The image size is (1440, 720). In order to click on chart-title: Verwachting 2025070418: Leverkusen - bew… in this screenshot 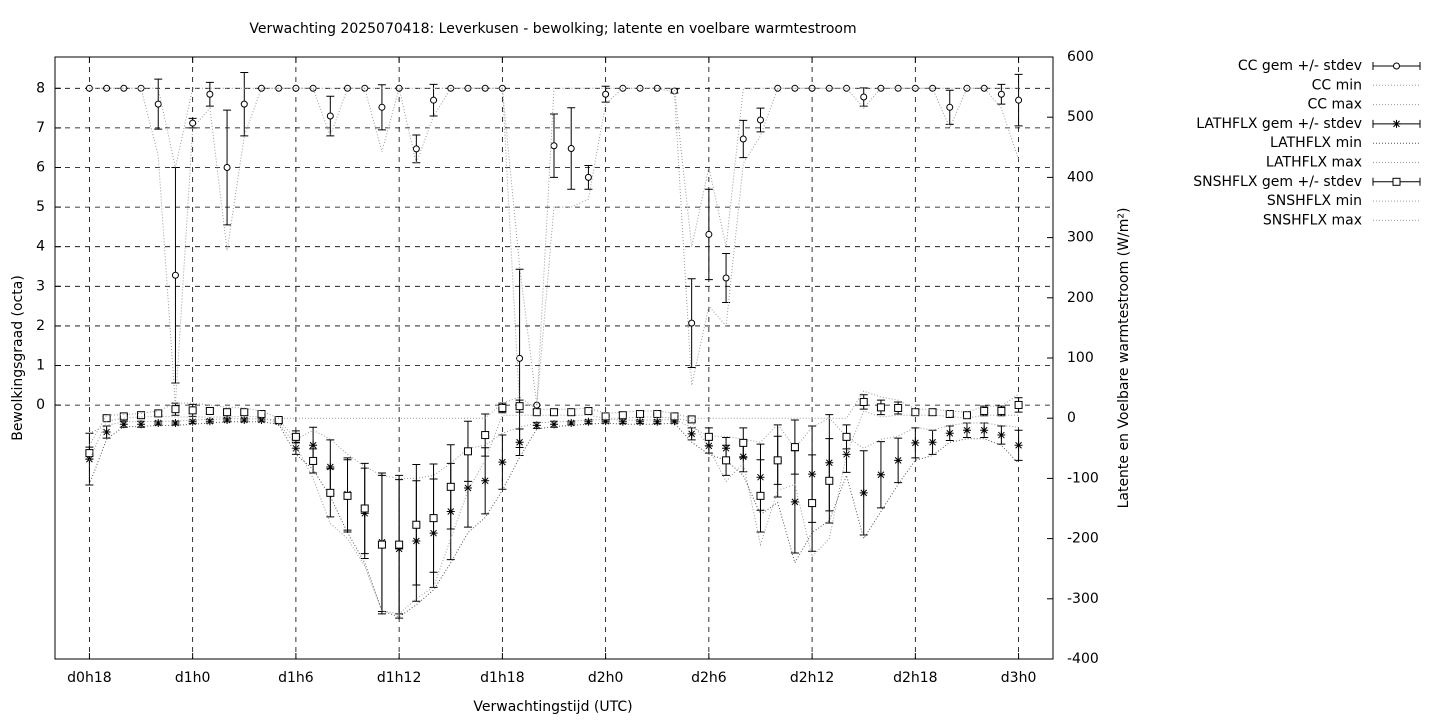, I will do `click(552, 29)`.